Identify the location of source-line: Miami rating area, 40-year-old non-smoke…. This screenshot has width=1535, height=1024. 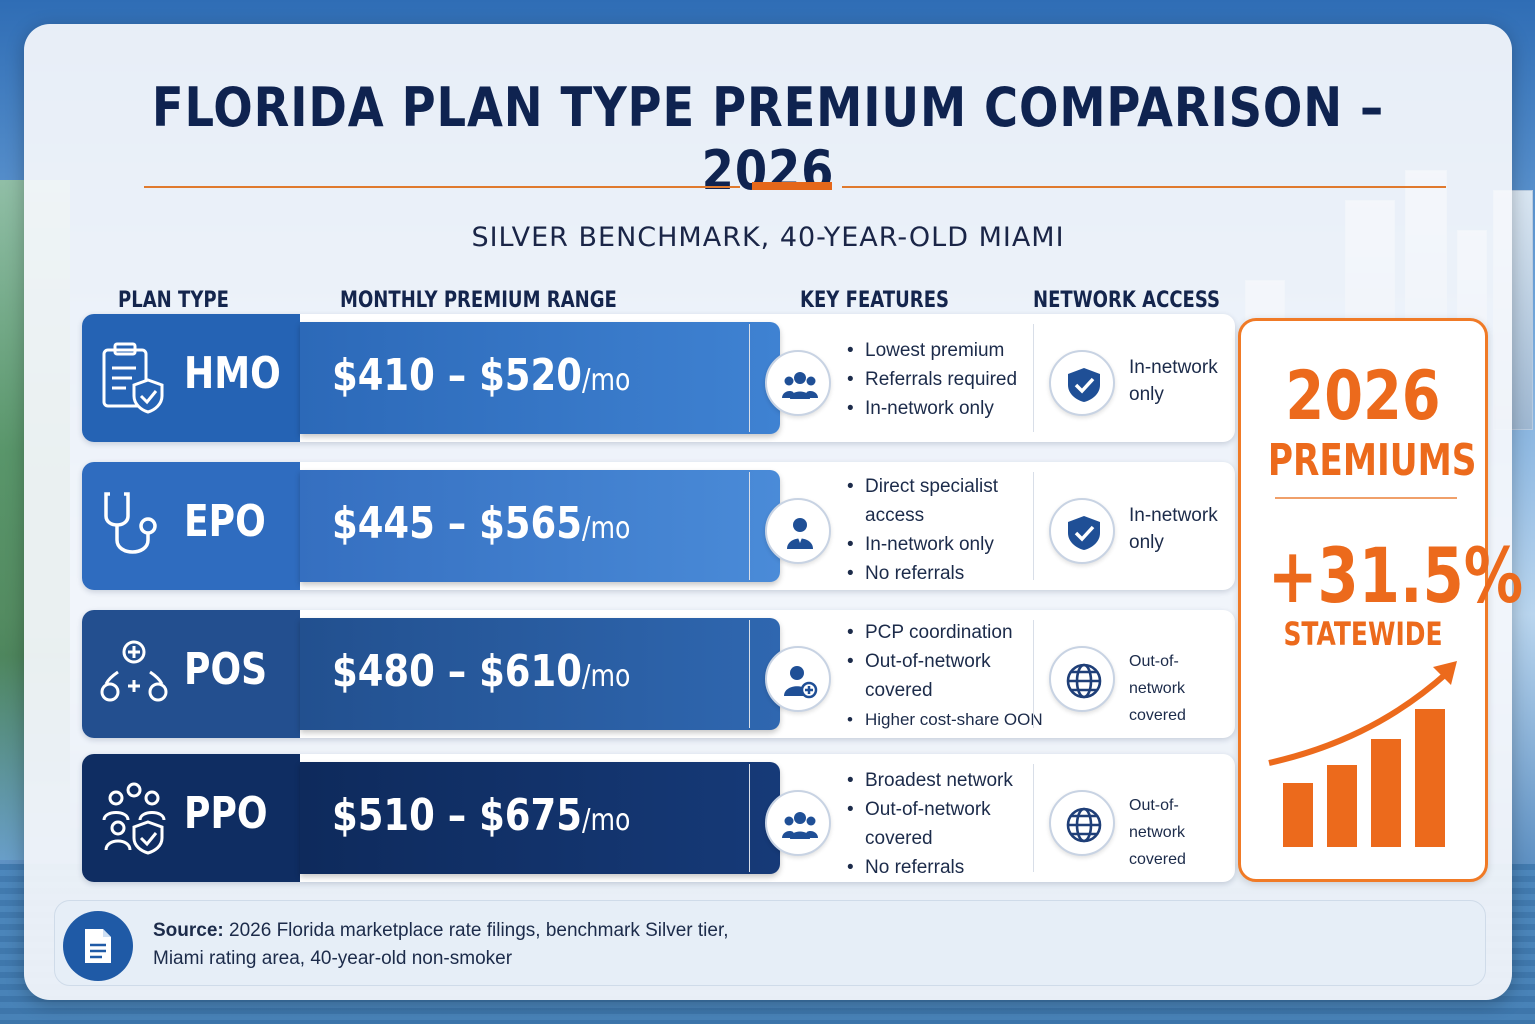
(333, 958).